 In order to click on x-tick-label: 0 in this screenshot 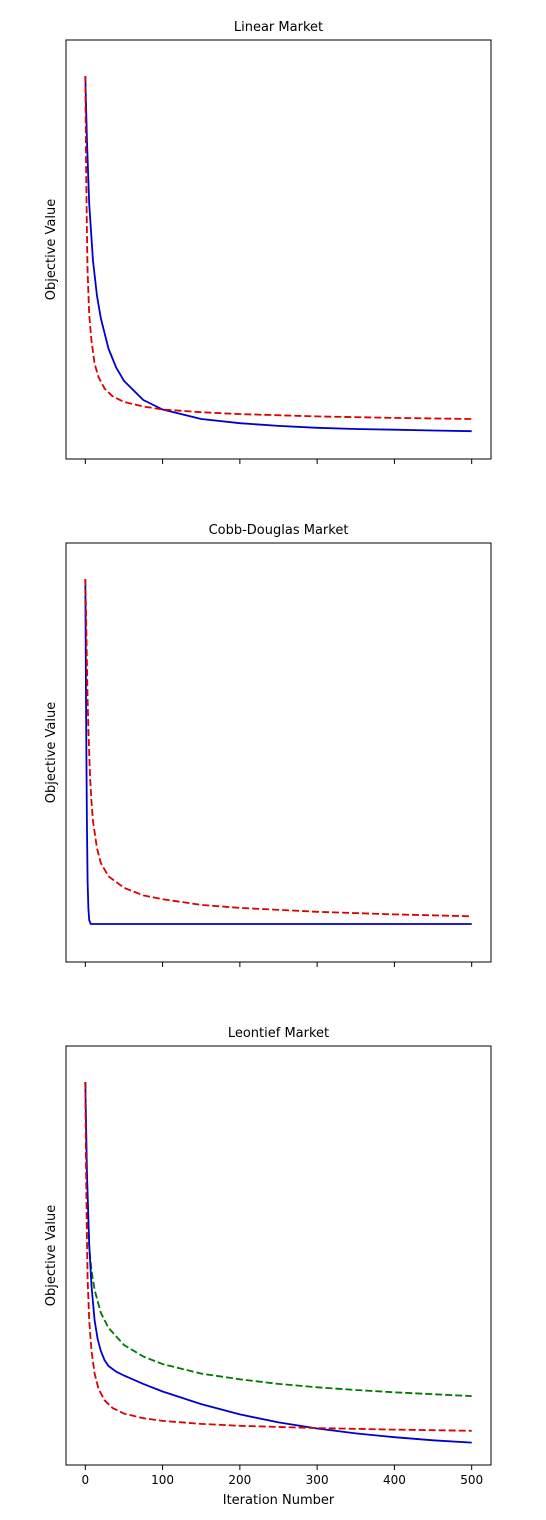, I will do `click(85, 1480)`.